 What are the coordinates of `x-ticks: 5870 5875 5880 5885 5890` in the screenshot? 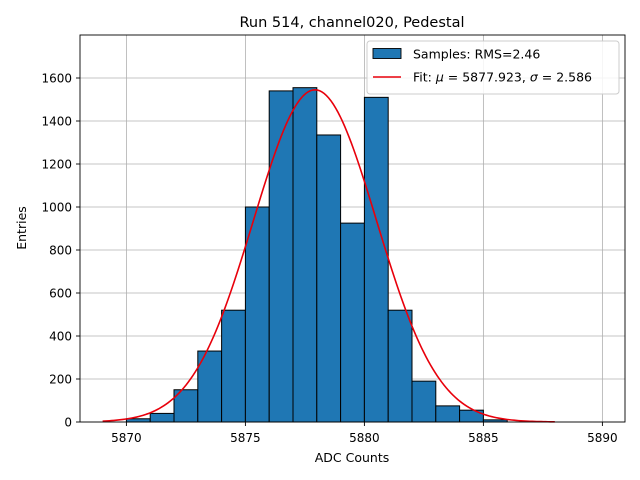 It's located at (364, 433).